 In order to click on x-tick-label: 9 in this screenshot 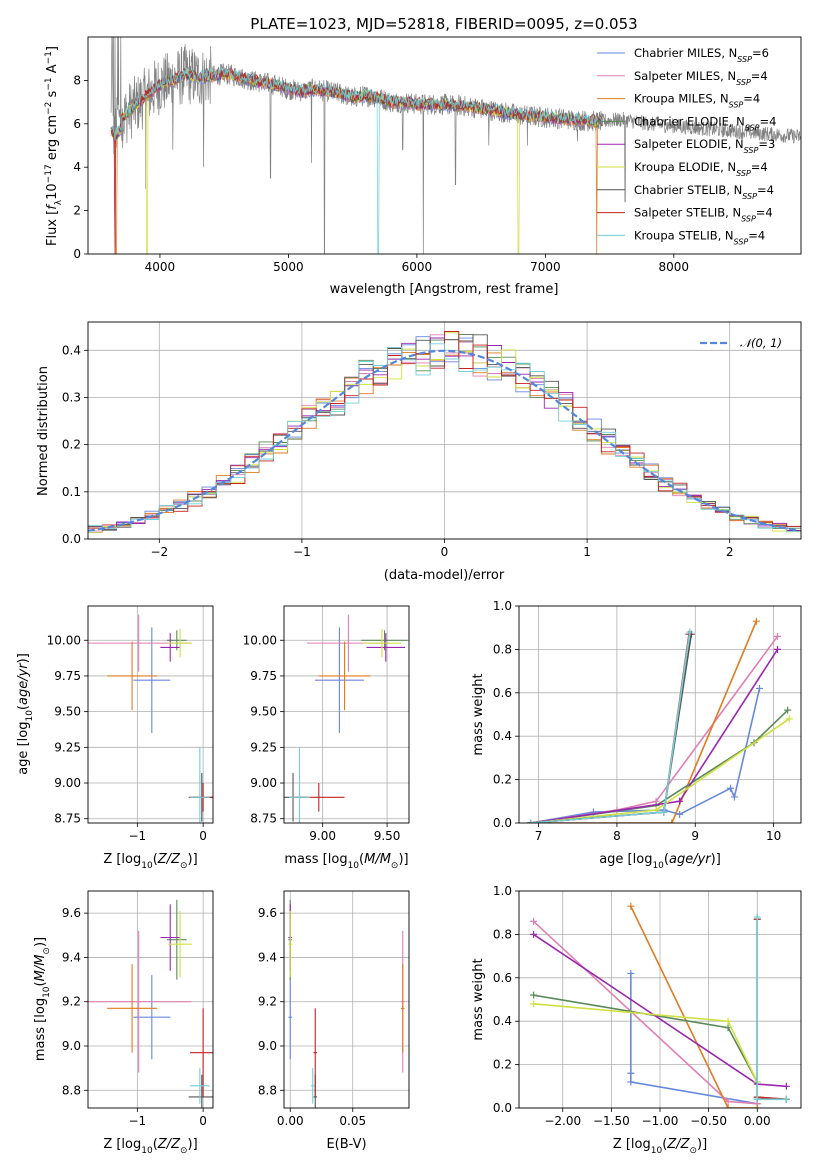, I will do `click(695, 836)`.